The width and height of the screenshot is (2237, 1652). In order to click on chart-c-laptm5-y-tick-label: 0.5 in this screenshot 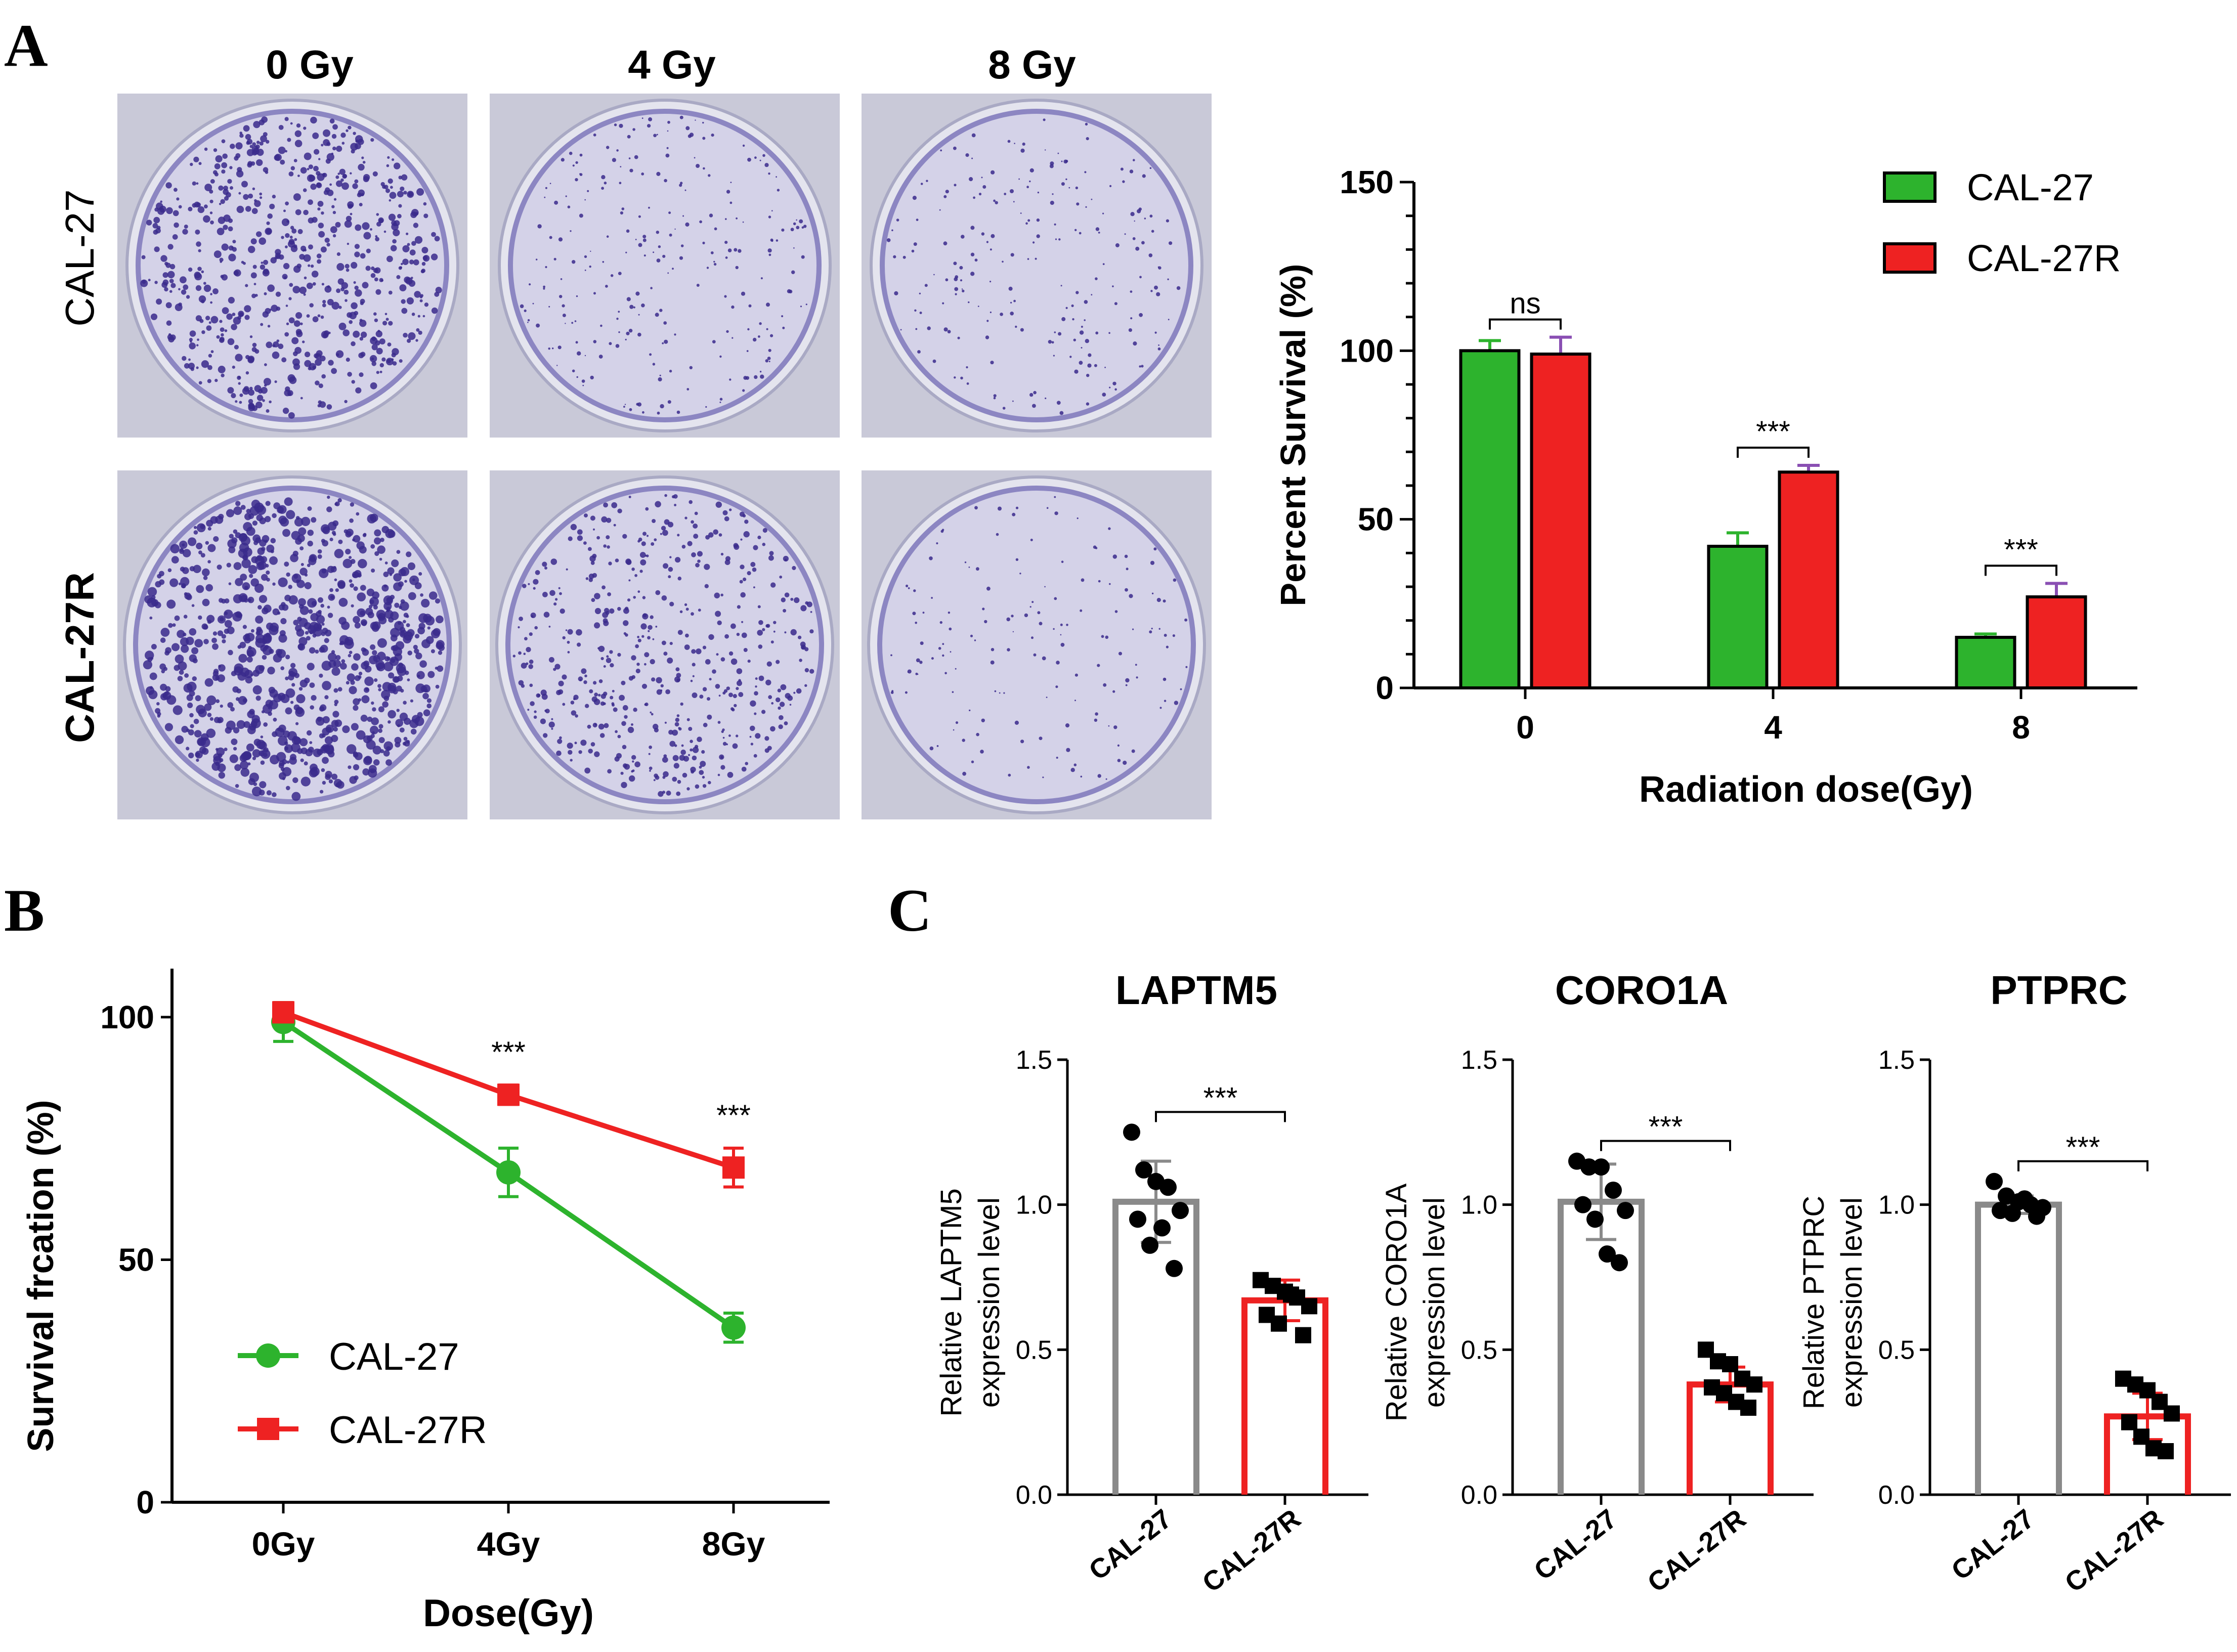, I will do `click(1034, 1350)`.